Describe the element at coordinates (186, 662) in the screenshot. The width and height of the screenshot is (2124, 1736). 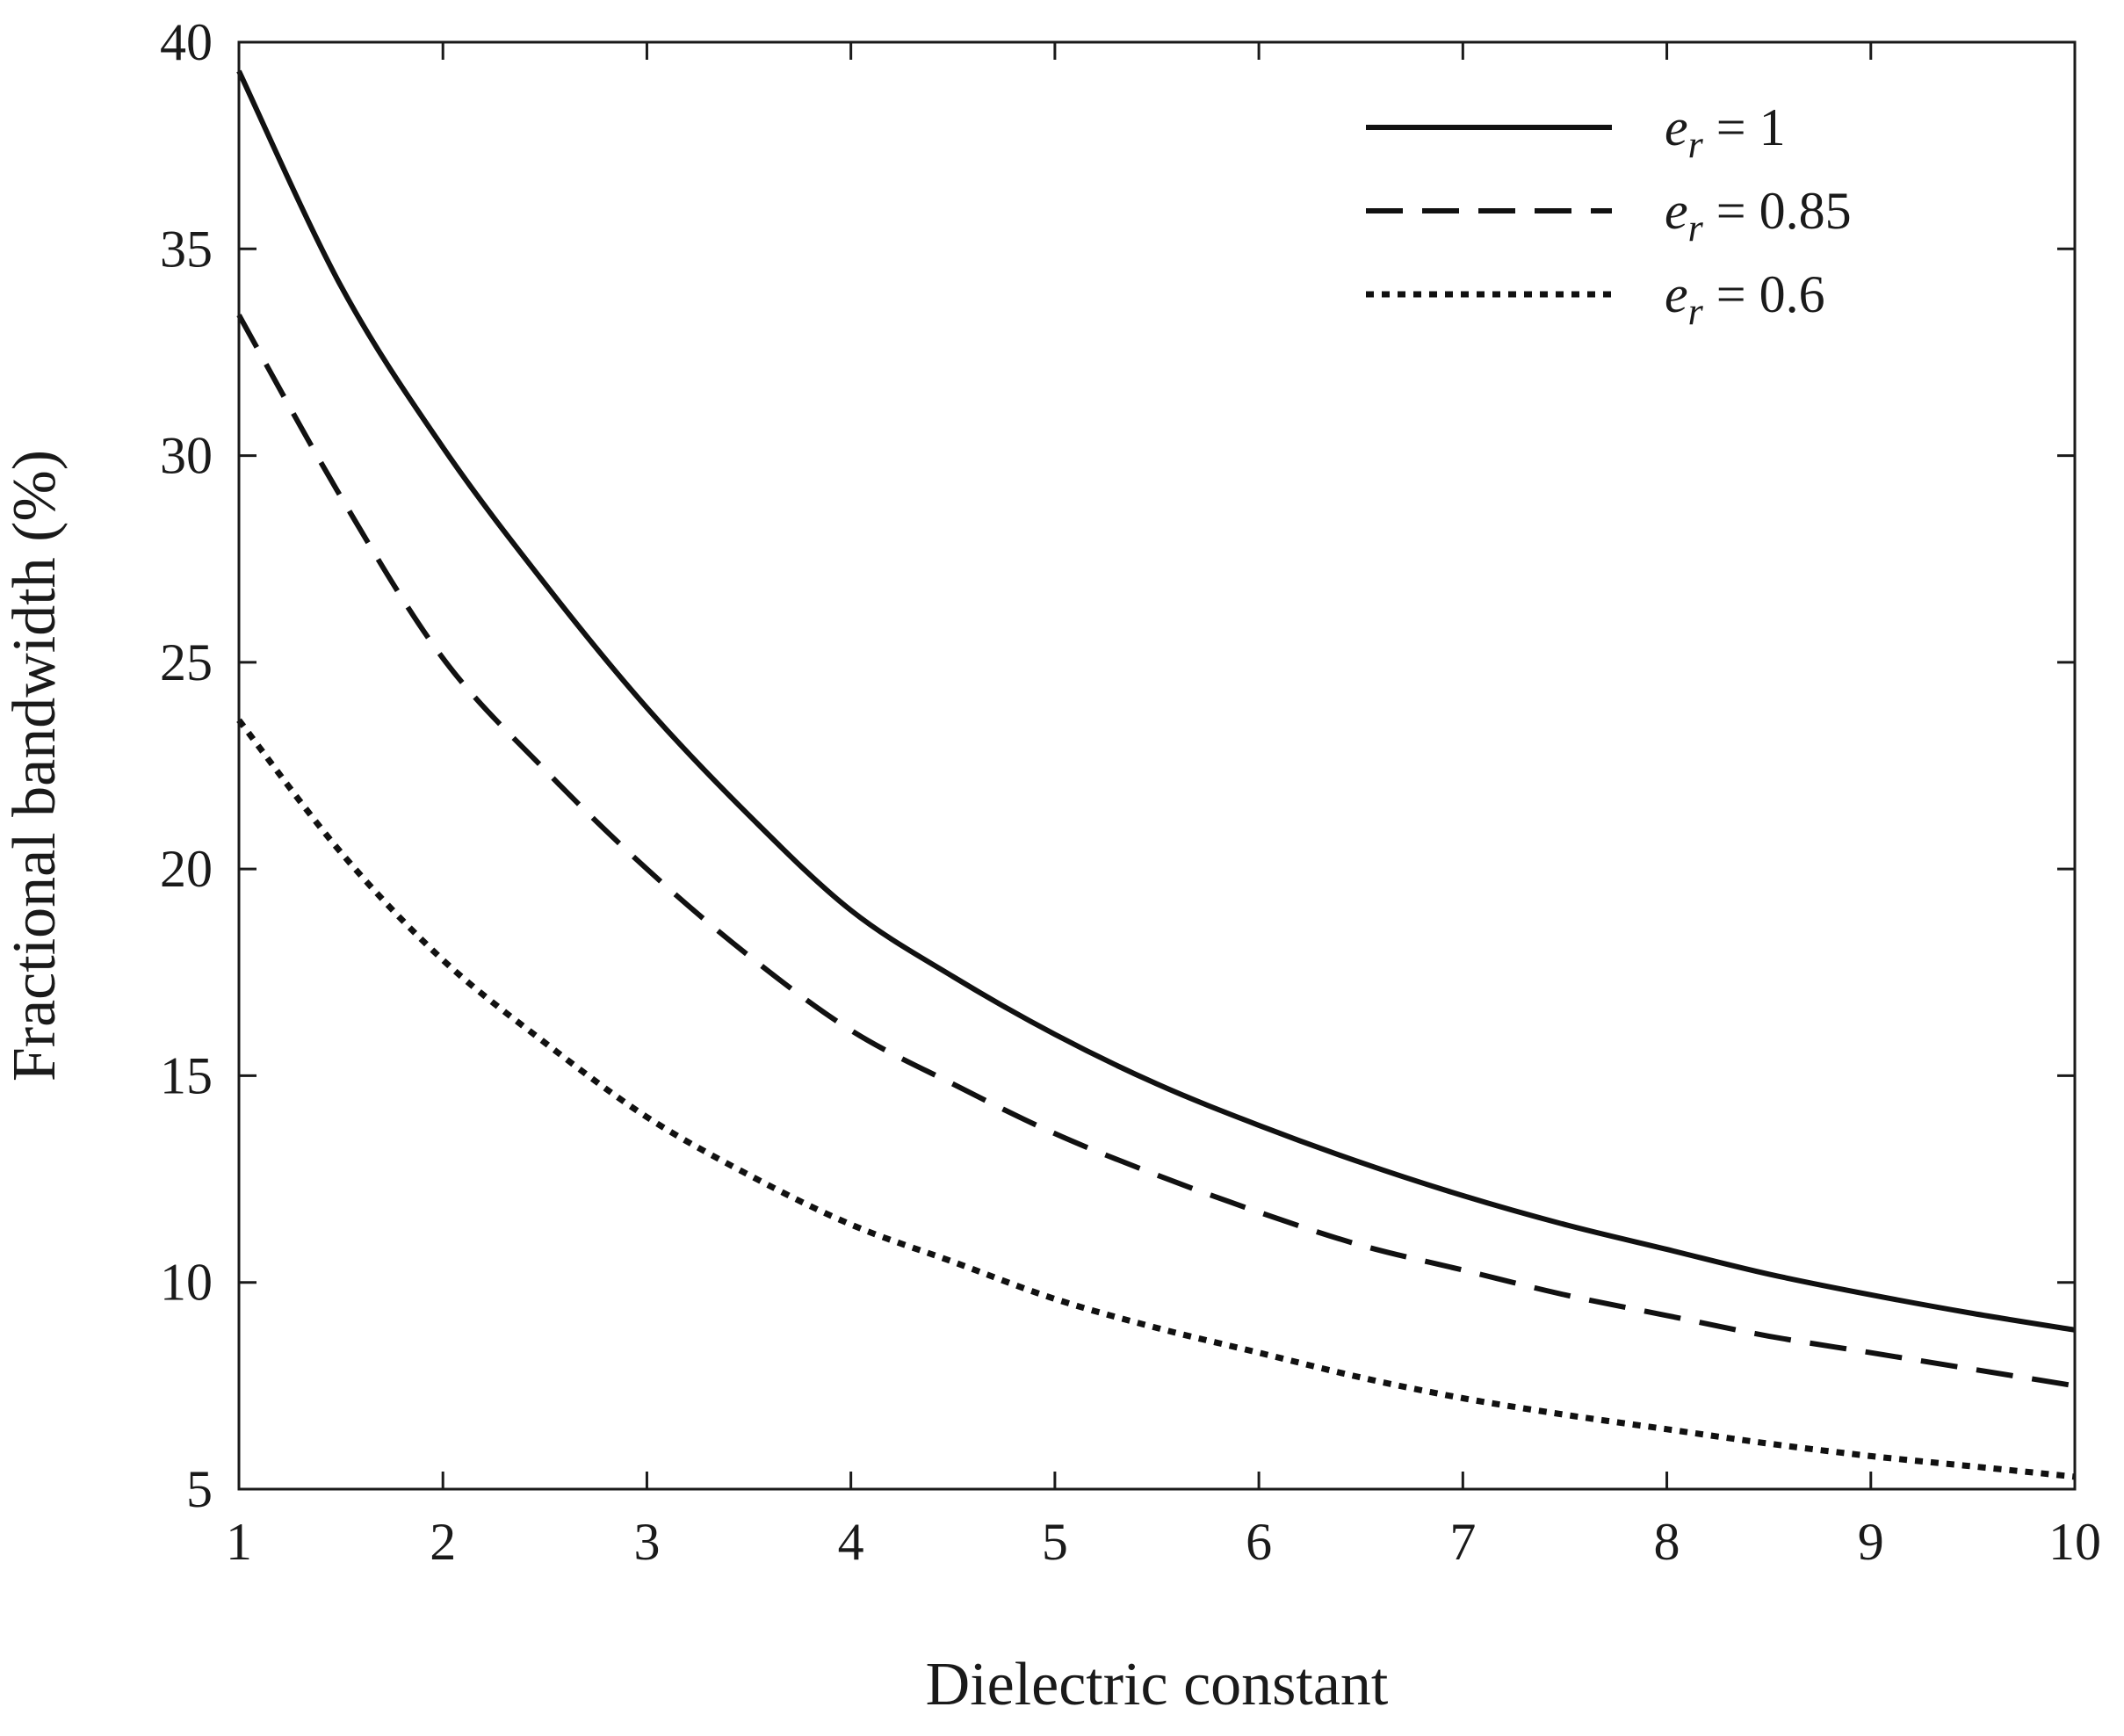
I see `y-tick-label: 25` at that location.